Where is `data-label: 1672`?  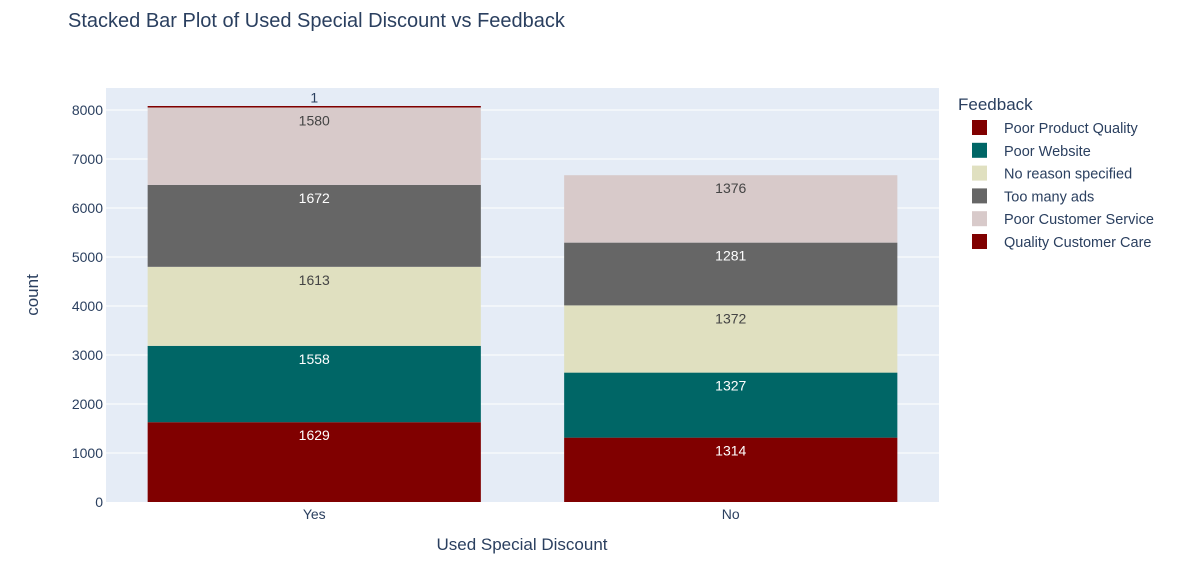 data-label: 1672 is located at coordinates (314, 198).